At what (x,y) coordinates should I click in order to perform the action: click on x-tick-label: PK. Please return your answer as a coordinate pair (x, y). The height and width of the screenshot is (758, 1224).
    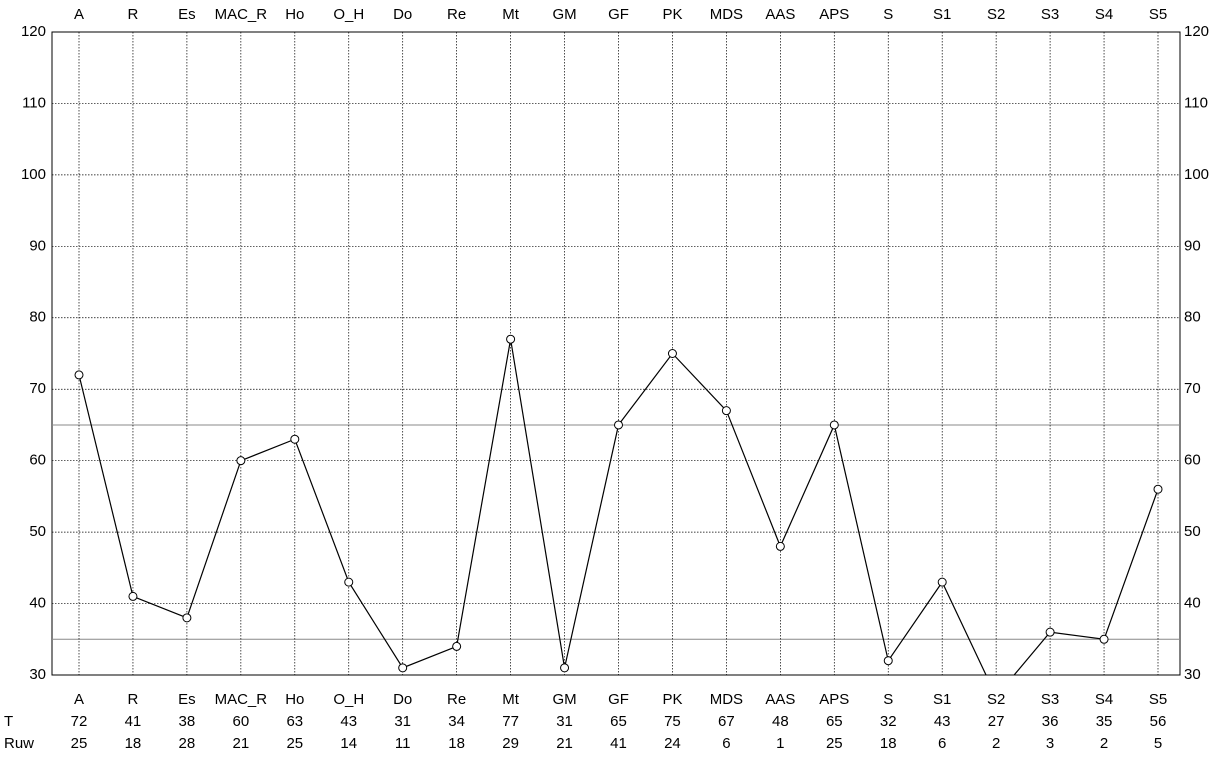
    Looking at the image, I should click on (672, 699).